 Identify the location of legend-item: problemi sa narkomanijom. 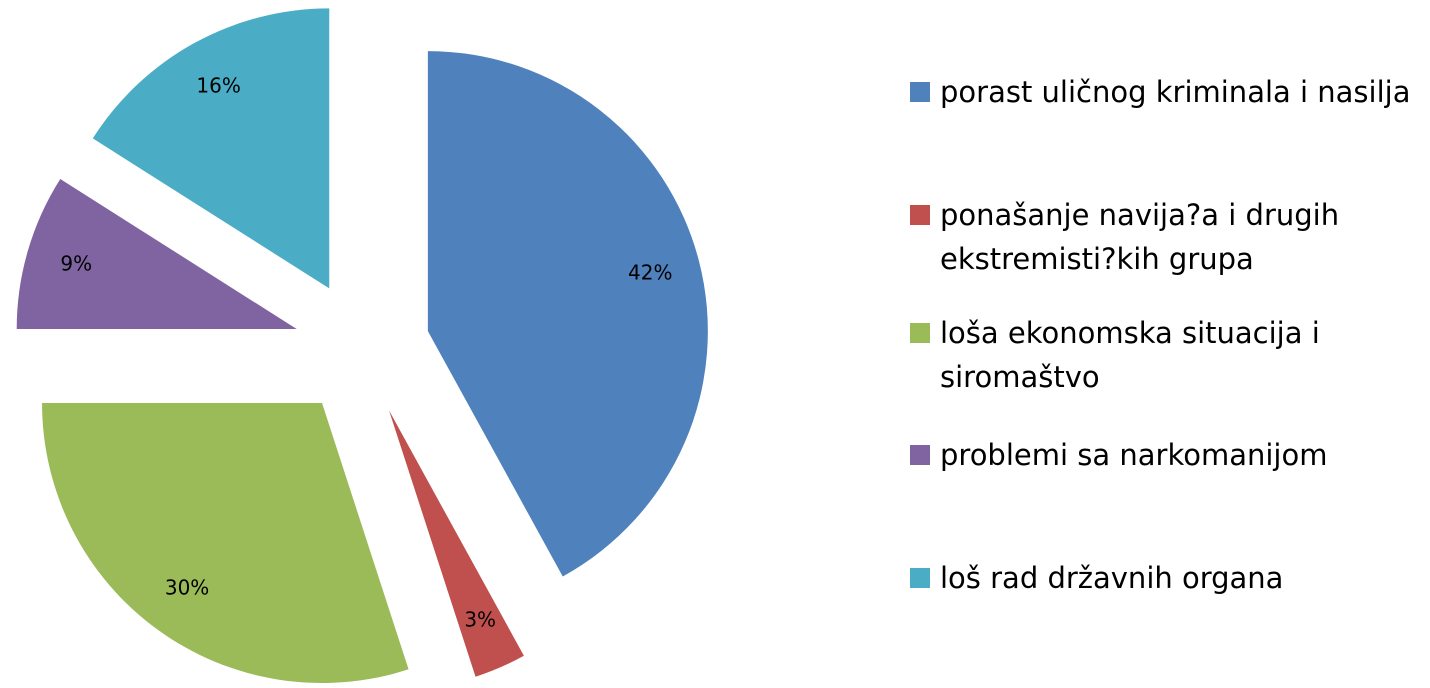
(1165, 455).